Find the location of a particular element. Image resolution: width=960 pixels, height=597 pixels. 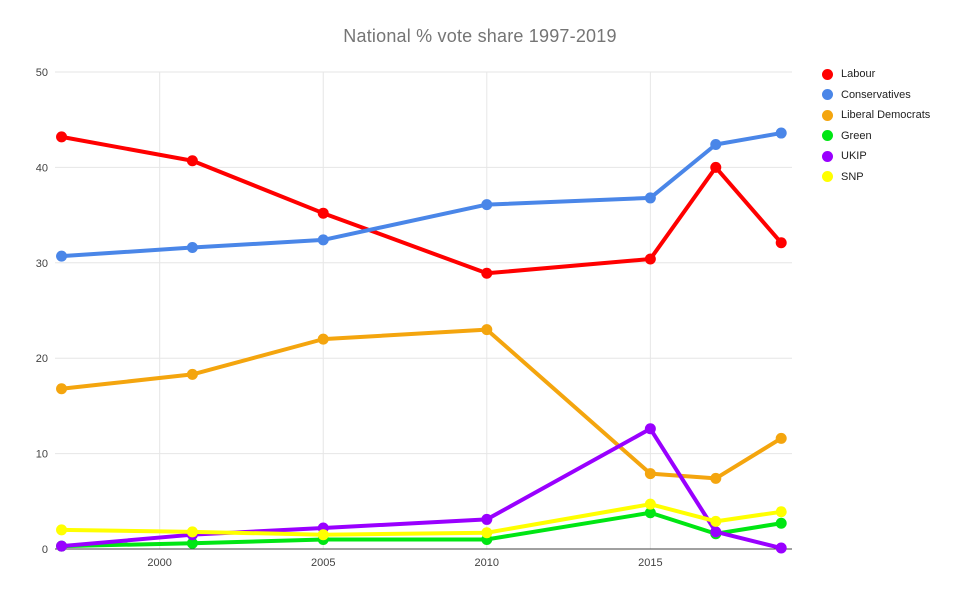

y-tick-label: 20 is located at coordinates (42, 359).